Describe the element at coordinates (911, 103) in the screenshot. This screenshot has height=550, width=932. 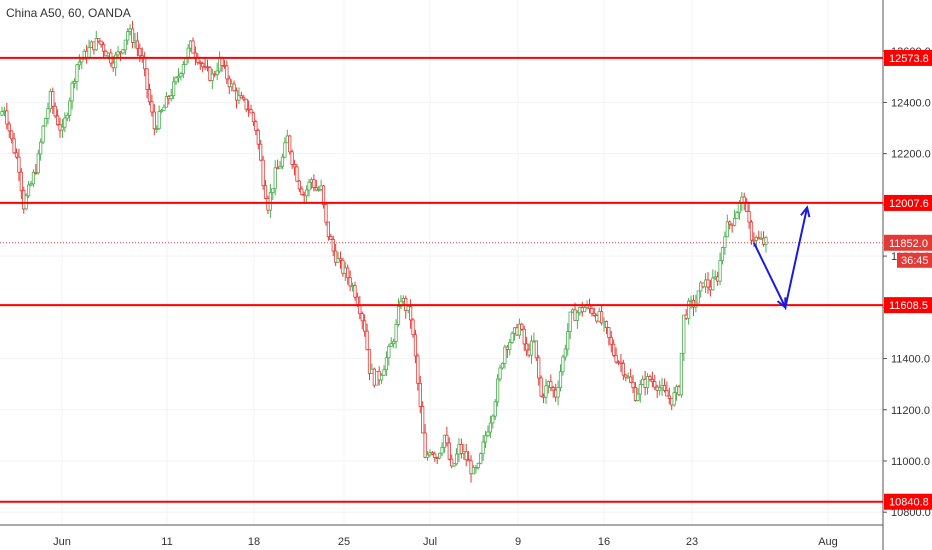
I see `y-tick-label: 12400.0` at that location.